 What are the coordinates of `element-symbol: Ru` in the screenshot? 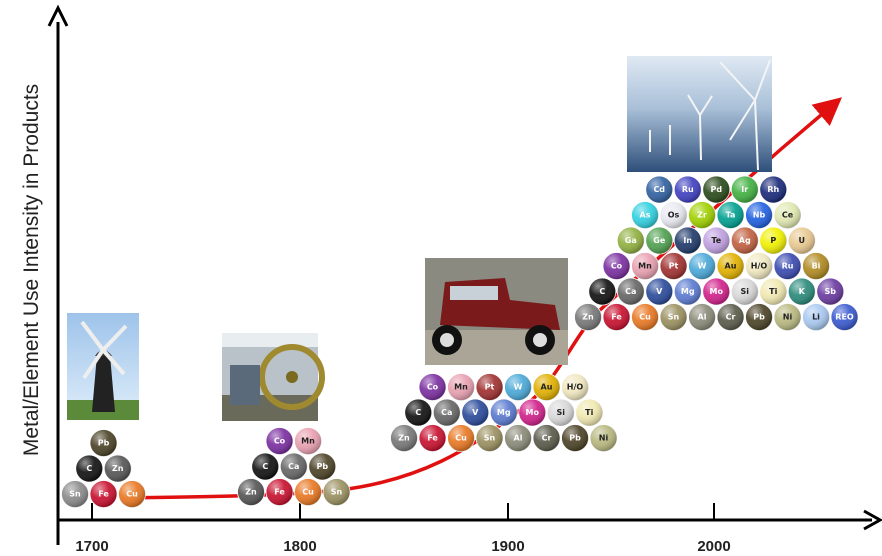 It's located at (688, 189).